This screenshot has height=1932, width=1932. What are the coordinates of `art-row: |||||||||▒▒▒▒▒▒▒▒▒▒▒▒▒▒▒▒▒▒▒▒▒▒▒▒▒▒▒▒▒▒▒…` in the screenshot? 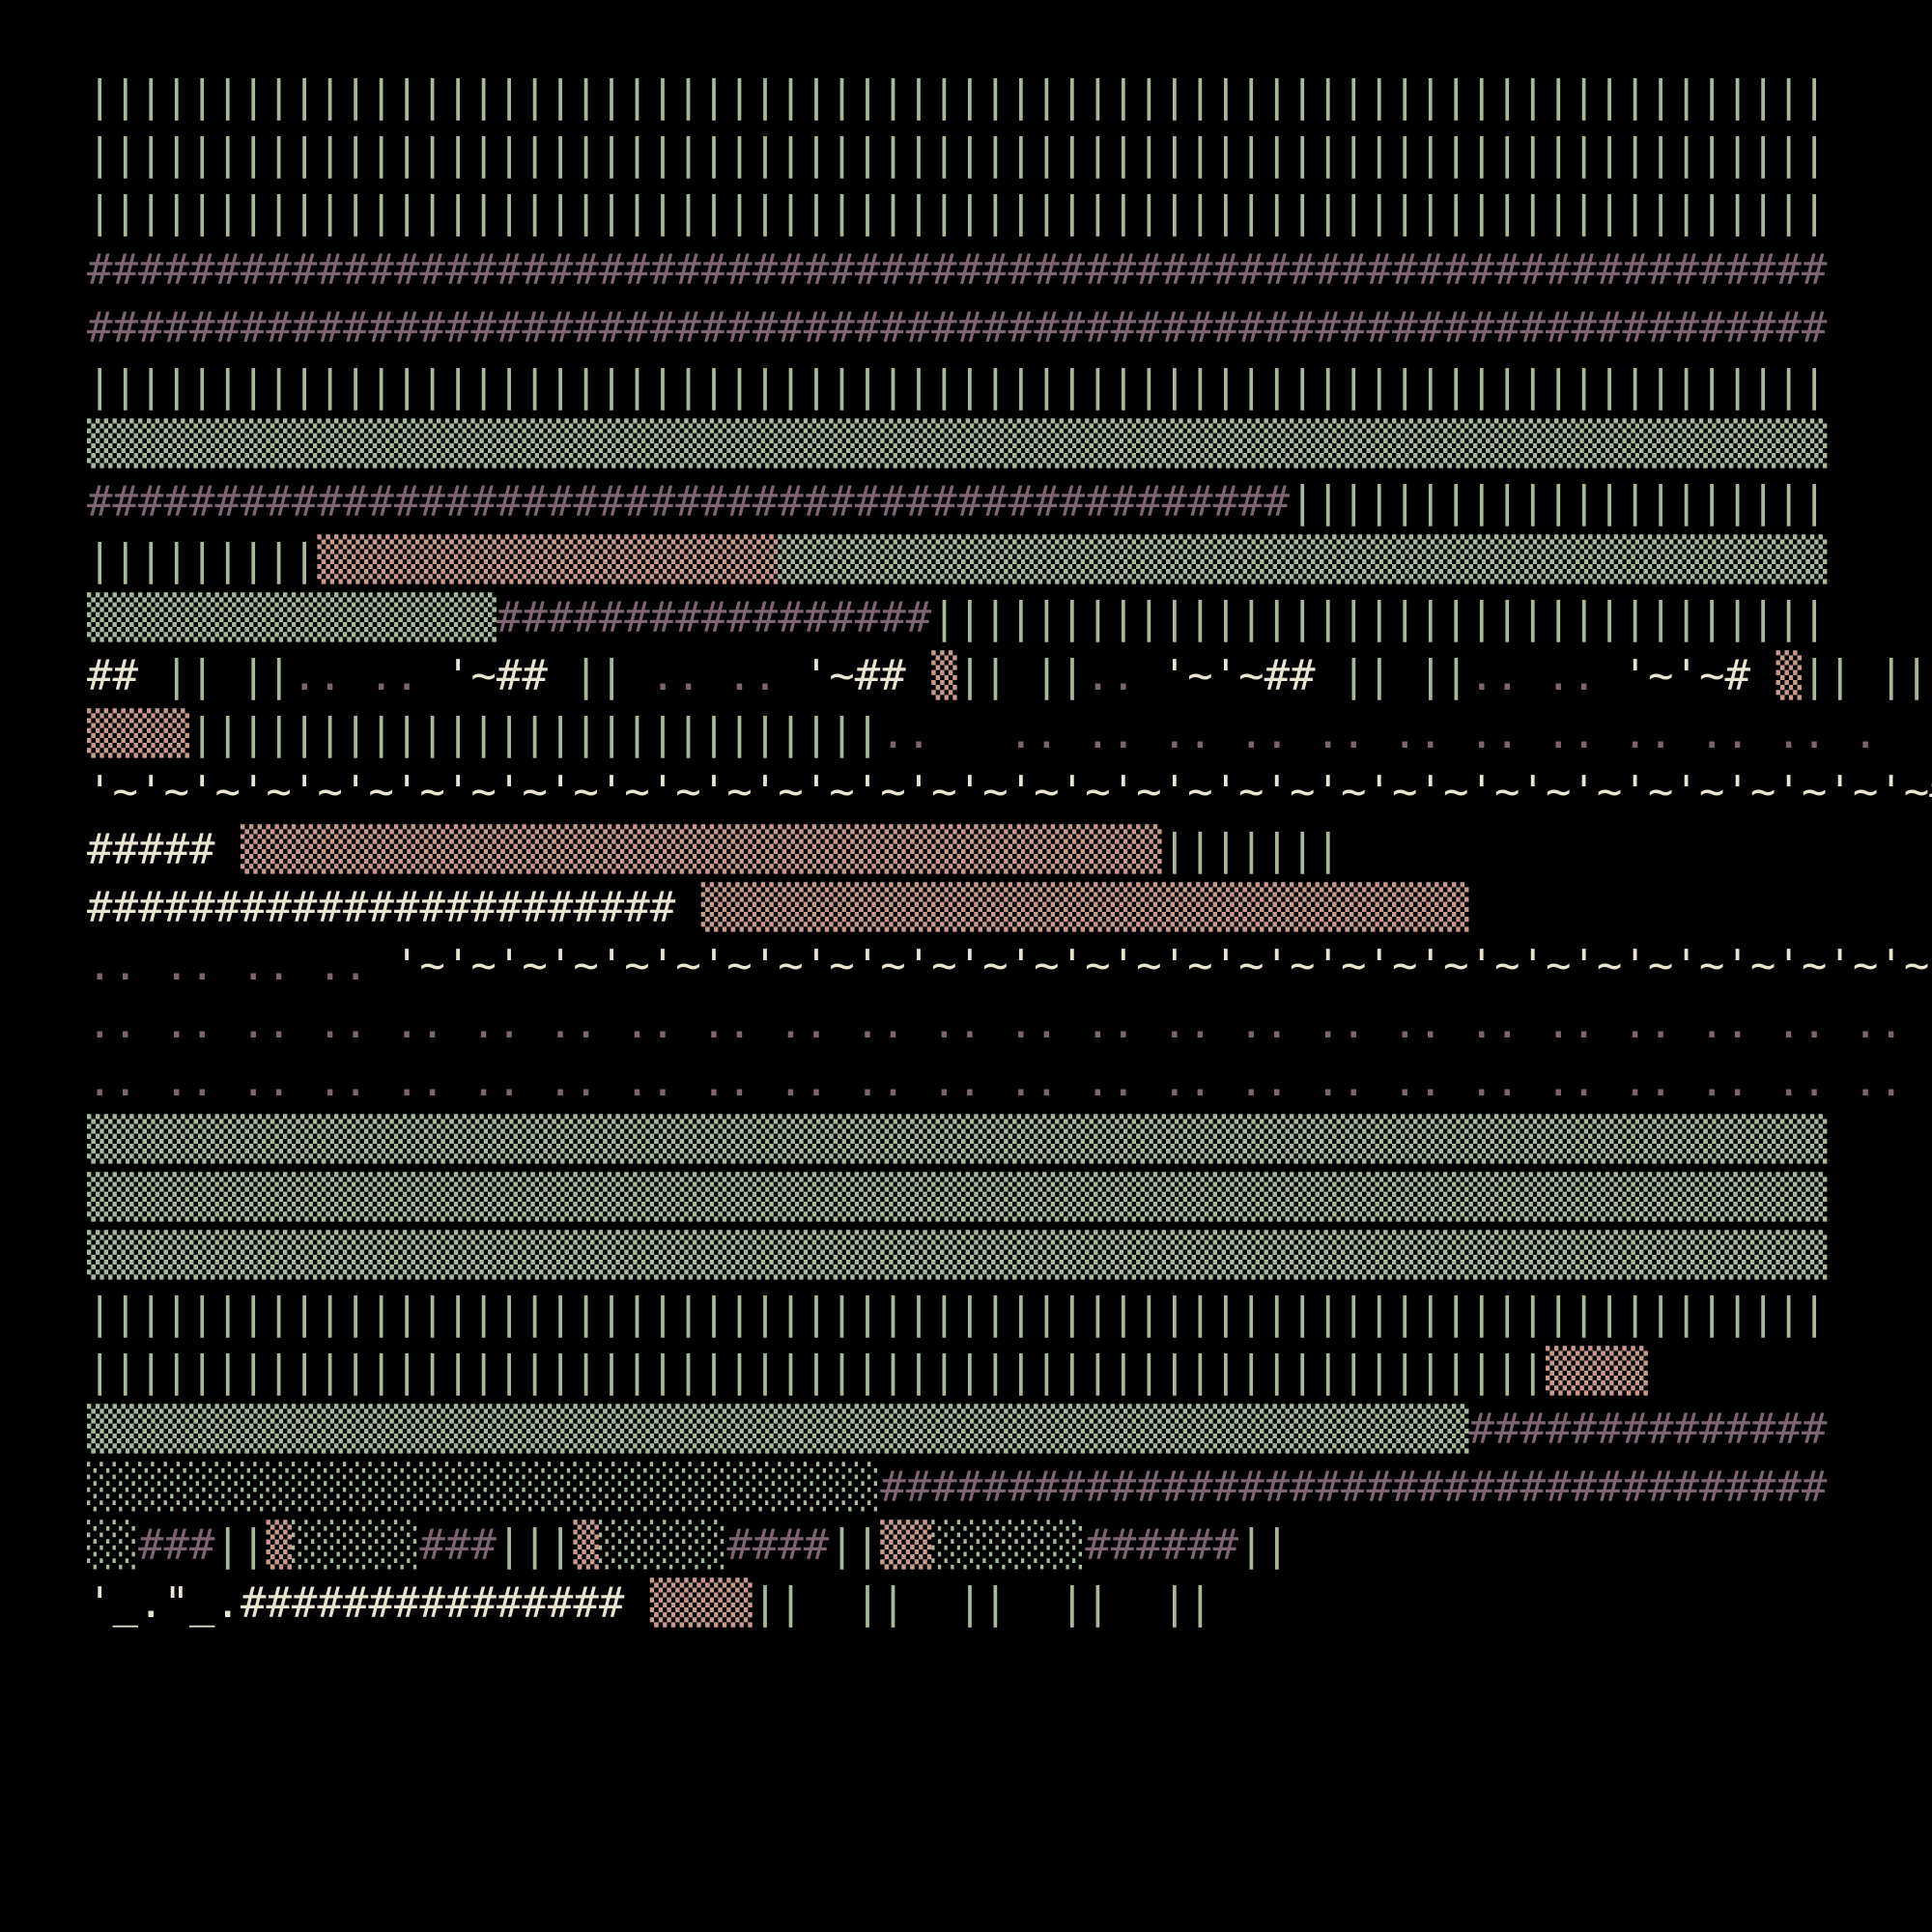 It's located at (1009, 560).